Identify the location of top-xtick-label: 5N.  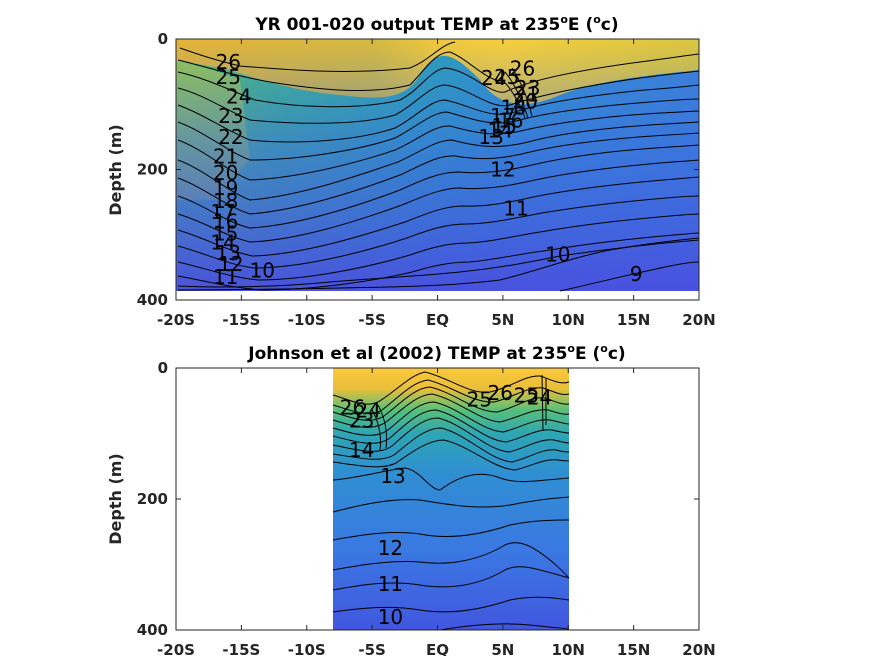
(502, 320).